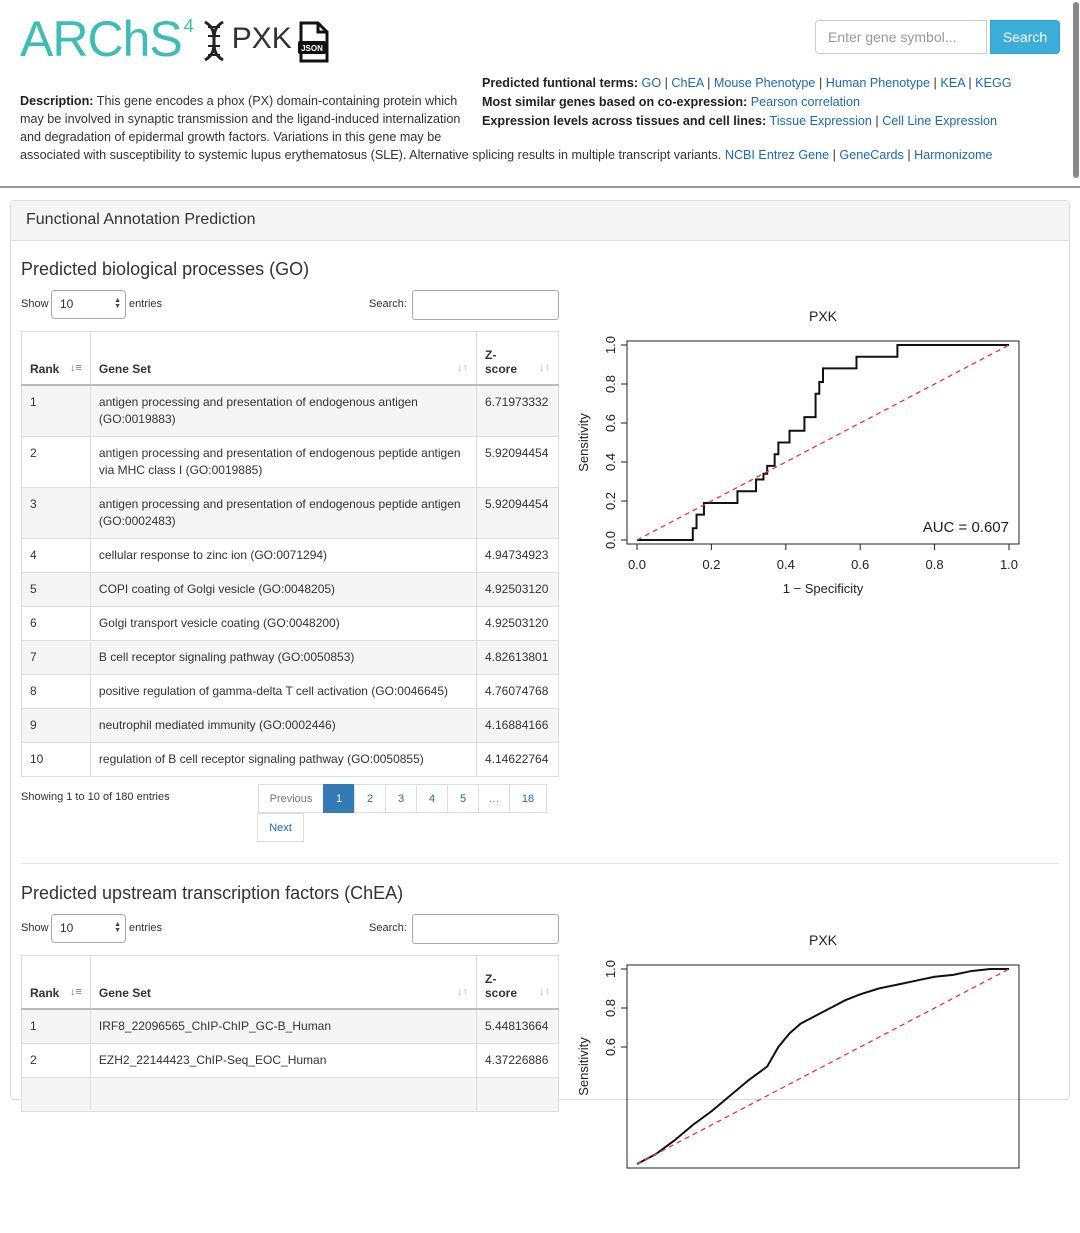 The height and width of the screenshot is (1233, 1080). I want to click on table-search-label: Search:, so click(388, 928).